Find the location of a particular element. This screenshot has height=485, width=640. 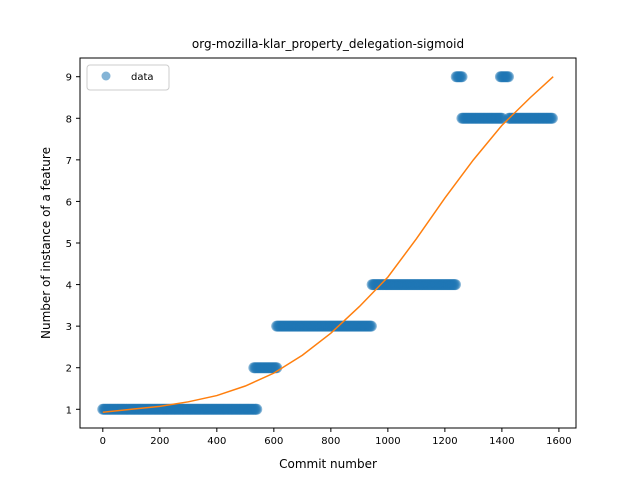

y-tick-label: 1 is located at coordinates (69, 410).